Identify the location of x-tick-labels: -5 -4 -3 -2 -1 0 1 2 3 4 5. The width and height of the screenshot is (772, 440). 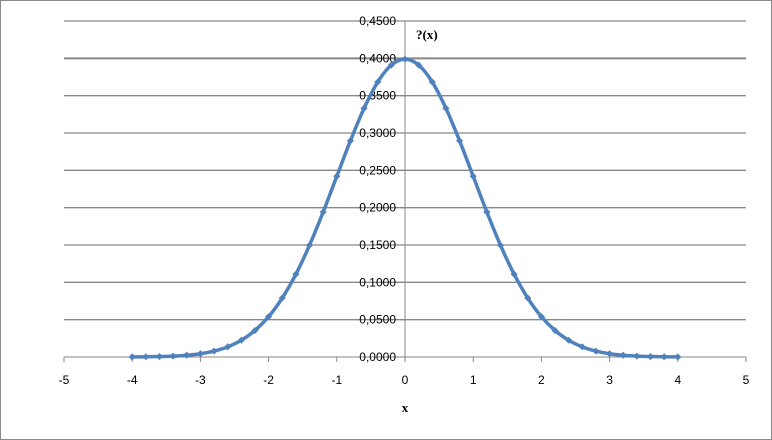
(404, 380).